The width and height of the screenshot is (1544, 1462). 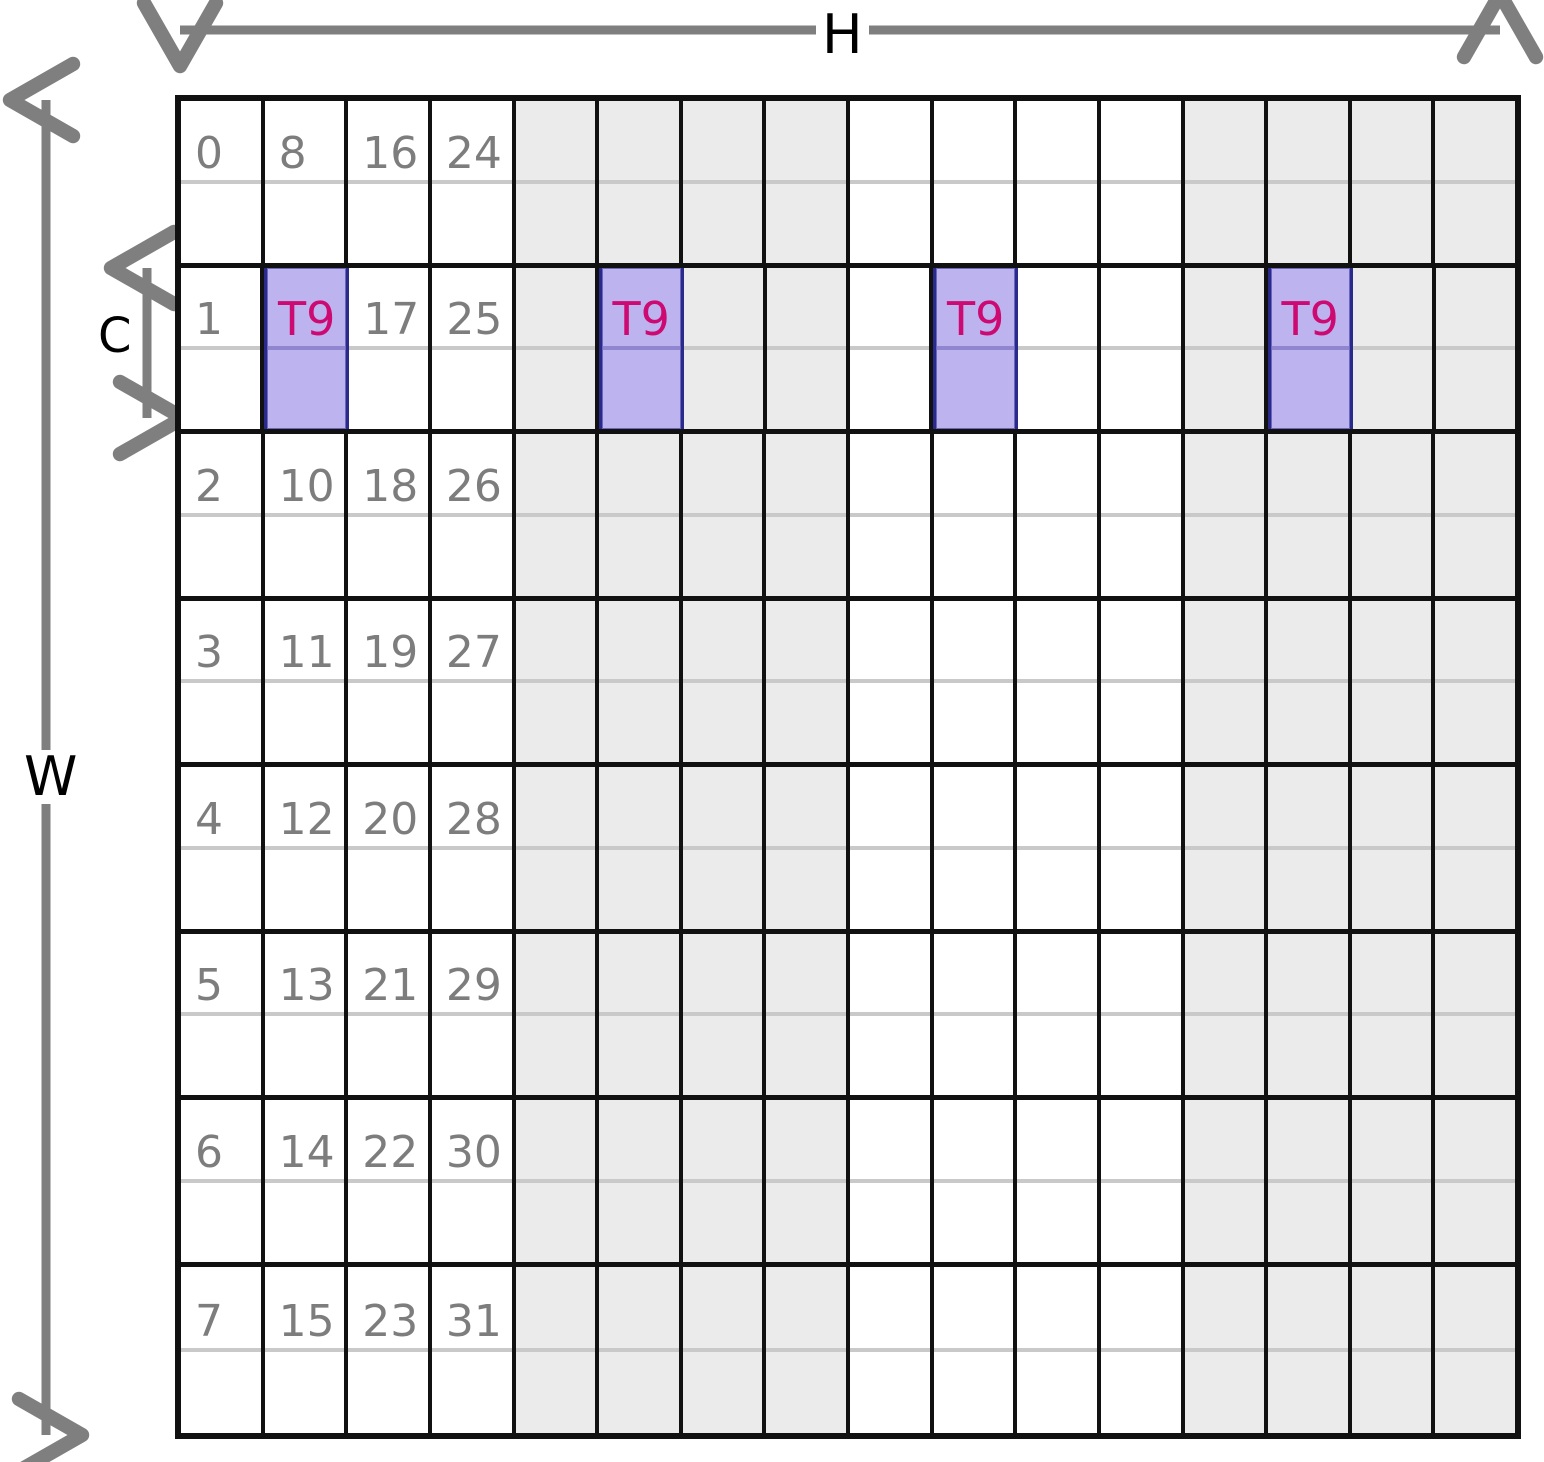 What do you see at coordinates (473, 986) in the screenshot?
I see `cell-index-label: 29` at bounding box center [473, 986].